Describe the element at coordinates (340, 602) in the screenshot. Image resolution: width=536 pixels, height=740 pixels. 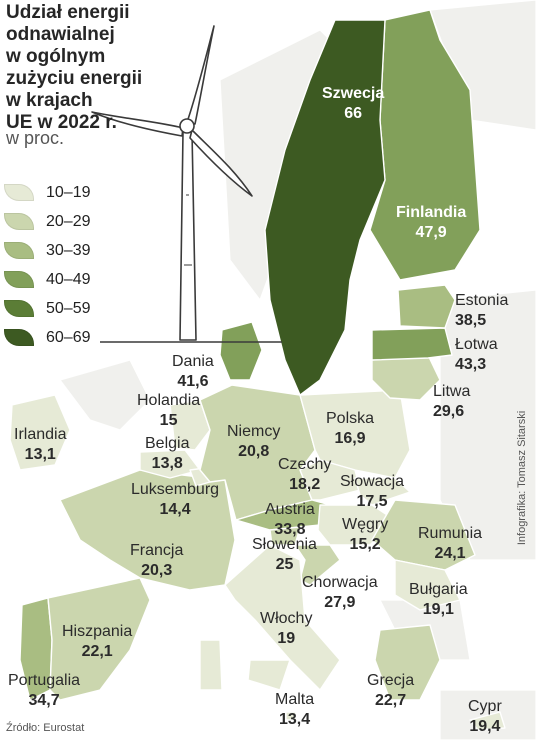
I see `country-value: 27,9` at that location.